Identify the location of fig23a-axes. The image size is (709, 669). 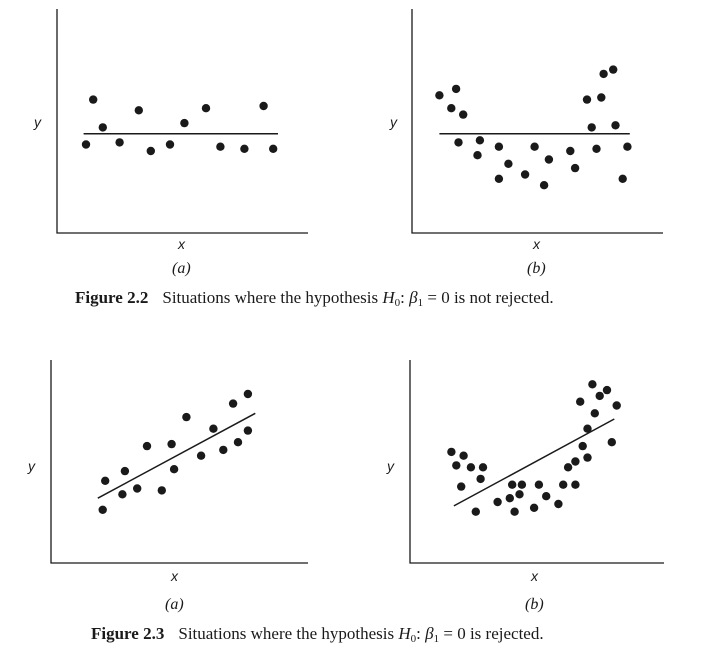
(179, 462).